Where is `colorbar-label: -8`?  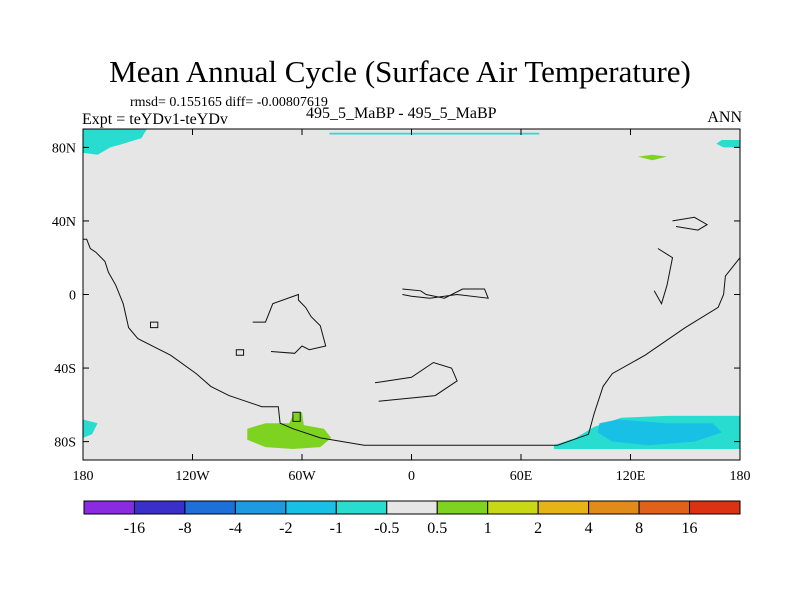
colorbar-label: -8 is located at coordinates (184, 528).